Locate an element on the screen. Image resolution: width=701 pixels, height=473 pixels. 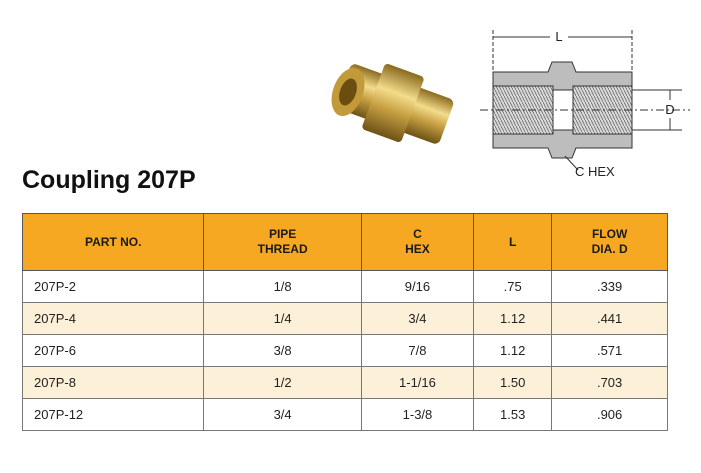
column-header: PART NO. is located at coordinates (113, 242).